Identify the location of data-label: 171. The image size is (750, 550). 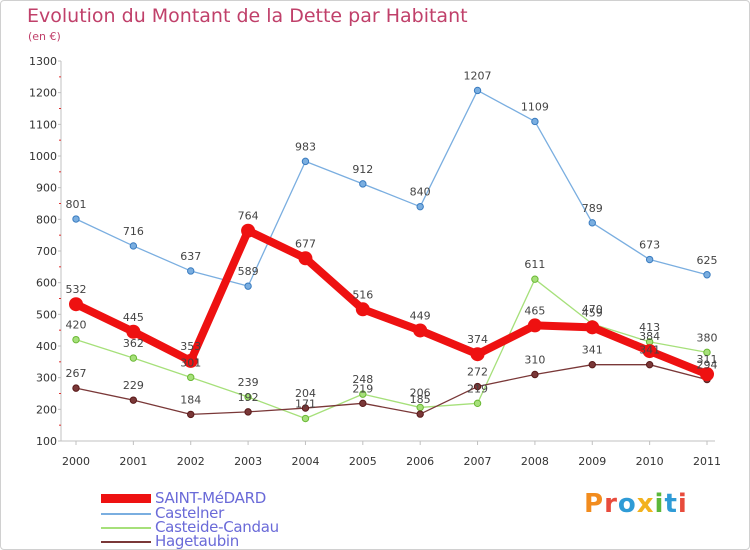
(305, 404).